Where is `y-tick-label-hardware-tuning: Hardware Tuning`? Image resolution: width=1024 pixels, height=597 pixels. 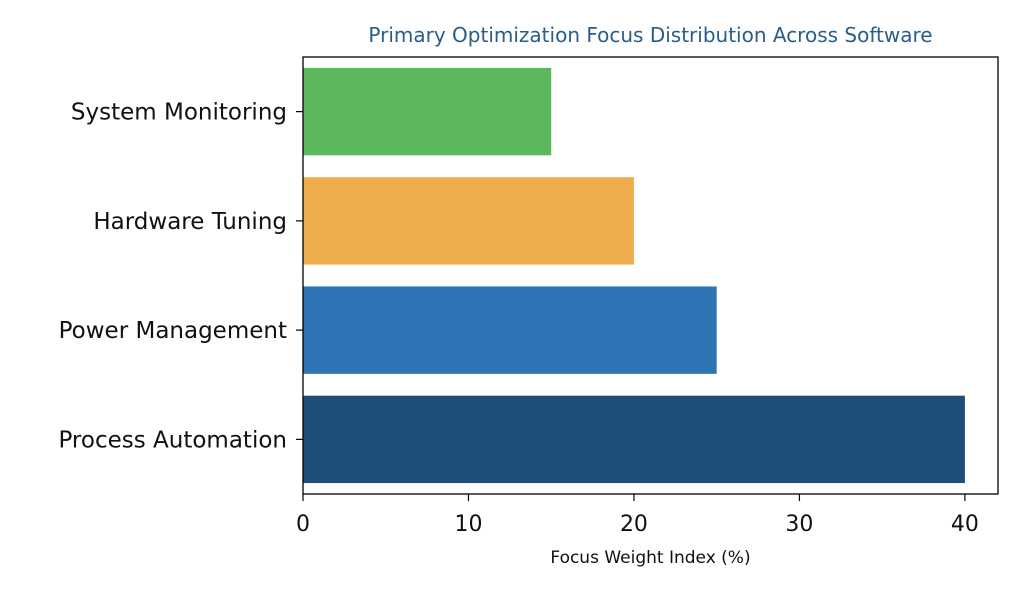
y-tick-label-hardware-tuning: Hardware Tuning is located at coordinates (190, 222).